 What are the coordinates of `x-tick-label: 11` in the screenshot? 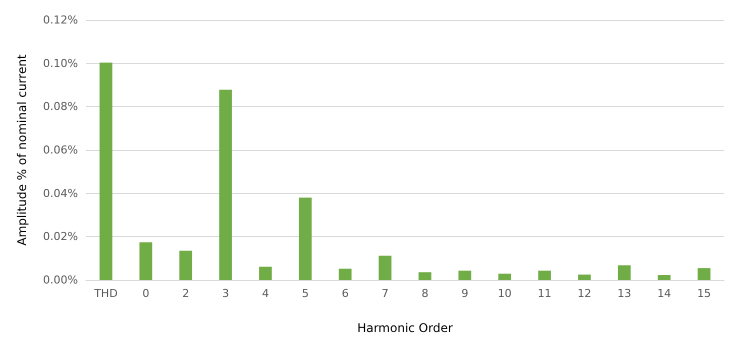 It's located at (545, 293).